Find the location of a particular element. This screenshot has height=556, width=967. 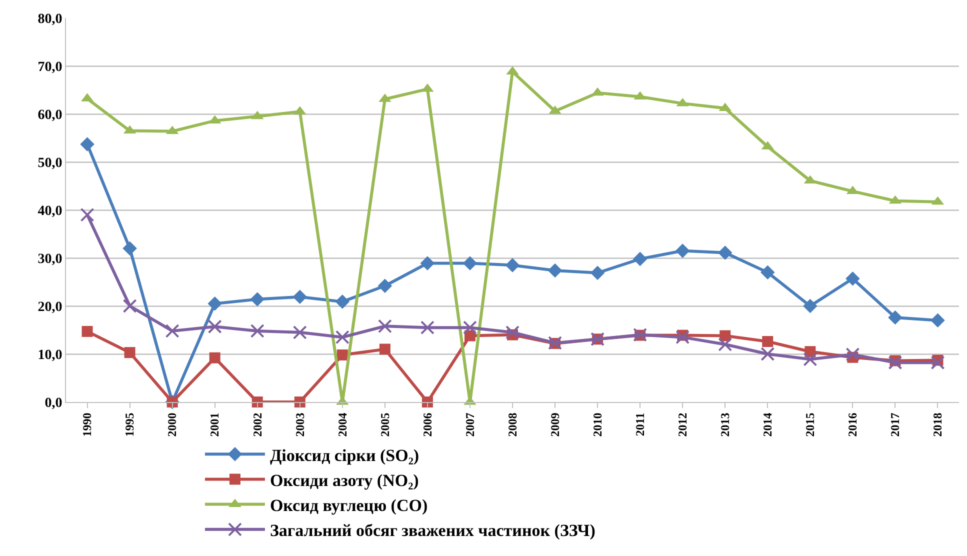

x-tick-label: 2011 is located at coordinates (639, 424).